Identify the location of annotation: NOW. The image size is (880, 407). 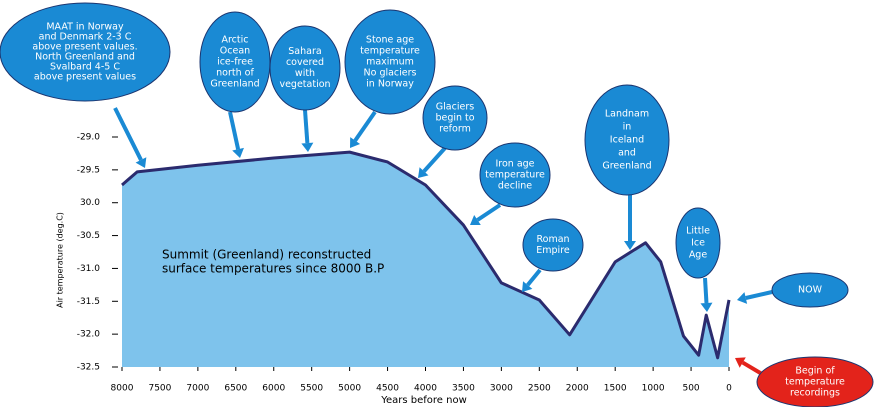
(793, 290).